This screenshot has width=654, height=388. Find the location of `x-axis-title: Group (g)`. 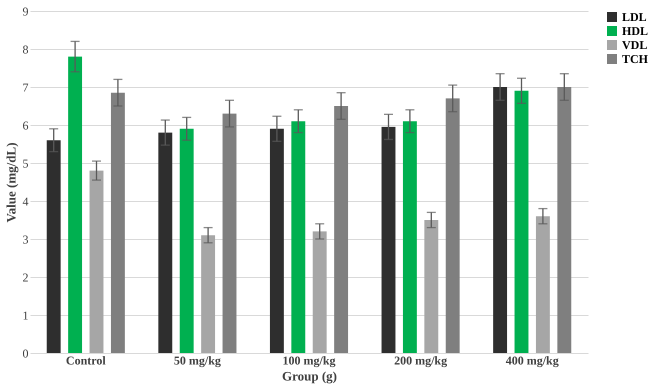

x-axis-title: Group (g) is located at coordinates (310, 376).